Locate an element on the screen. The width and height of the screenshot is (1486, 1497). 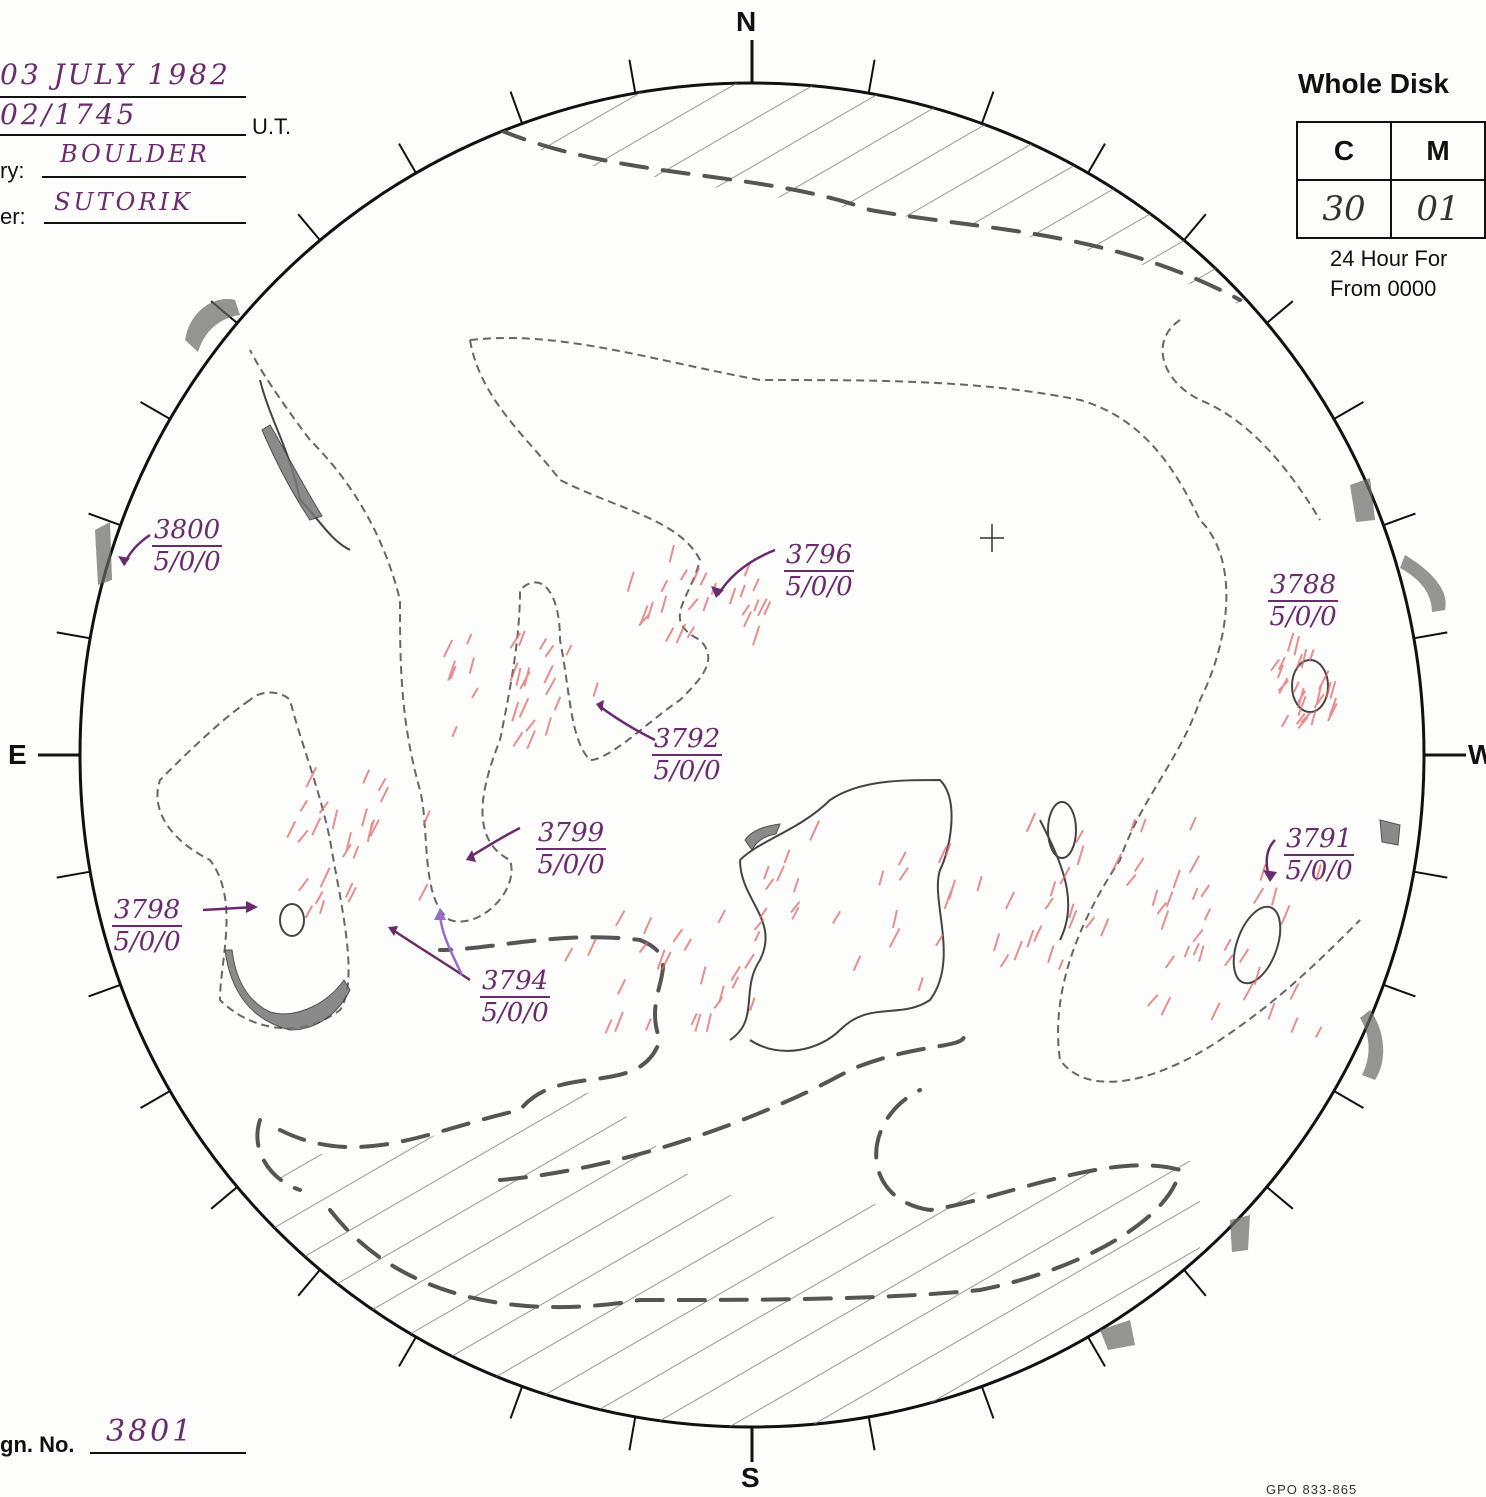
sign-line is located at coordinates (168, 1453).